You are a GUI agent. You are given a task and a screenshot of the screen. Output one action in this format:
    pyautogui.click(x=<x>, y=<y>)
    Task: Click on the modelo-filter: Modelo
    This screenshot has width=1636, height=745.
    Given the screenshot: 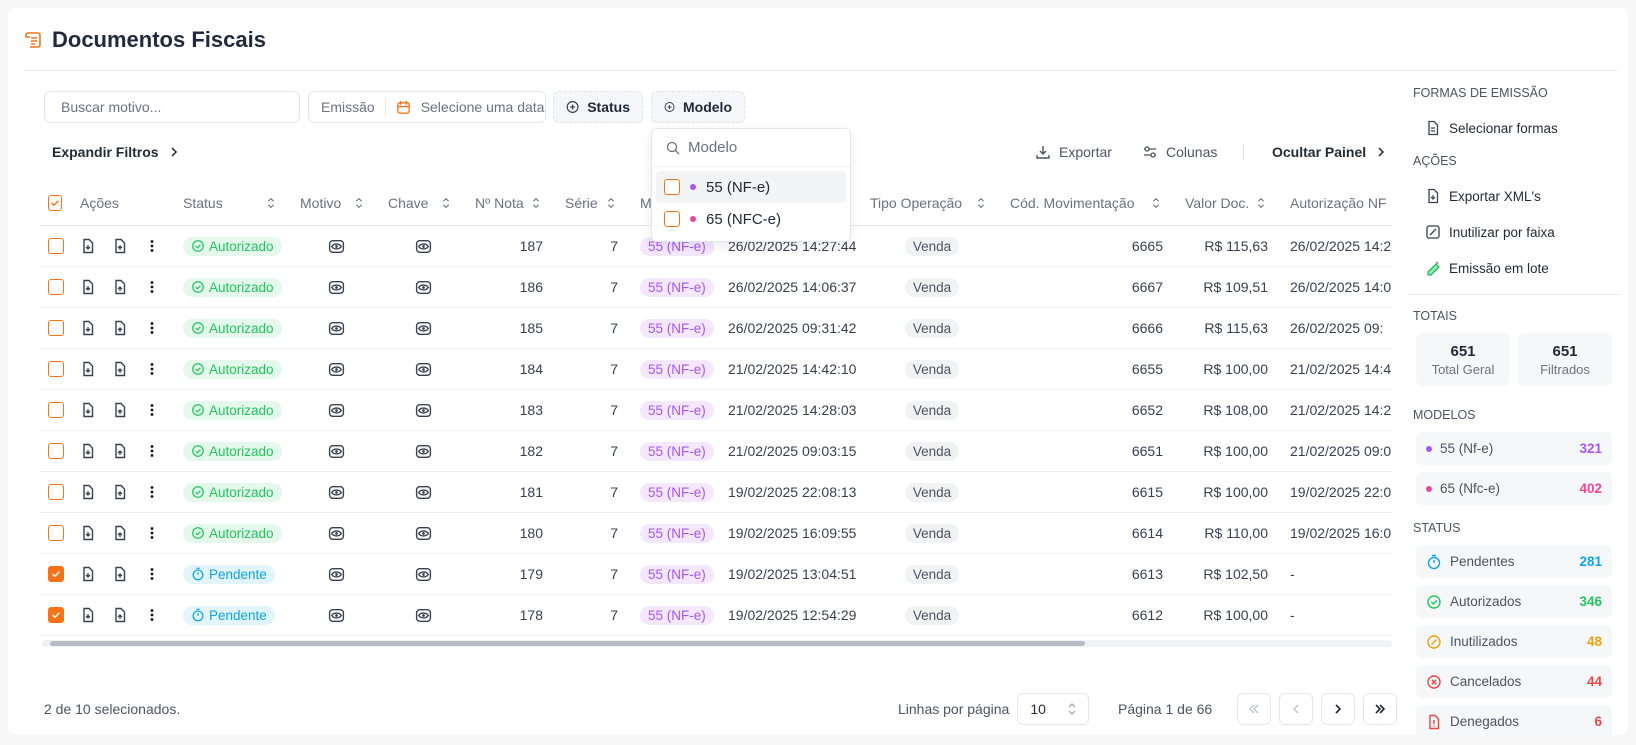 What is the action you would take?
    pyautogui.click(x=698, y=107)
    